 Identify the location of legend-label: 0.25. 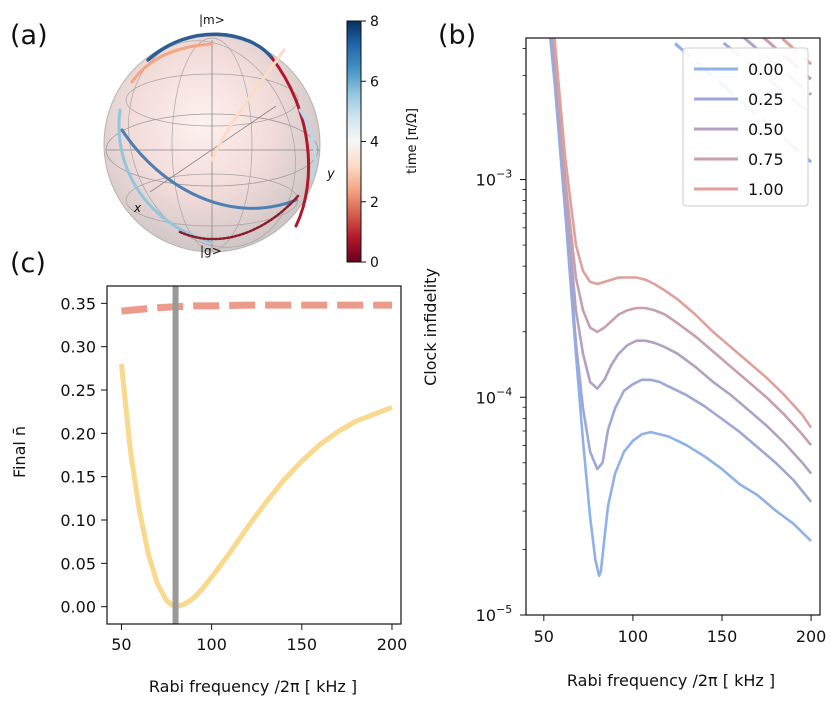
(766, 99).